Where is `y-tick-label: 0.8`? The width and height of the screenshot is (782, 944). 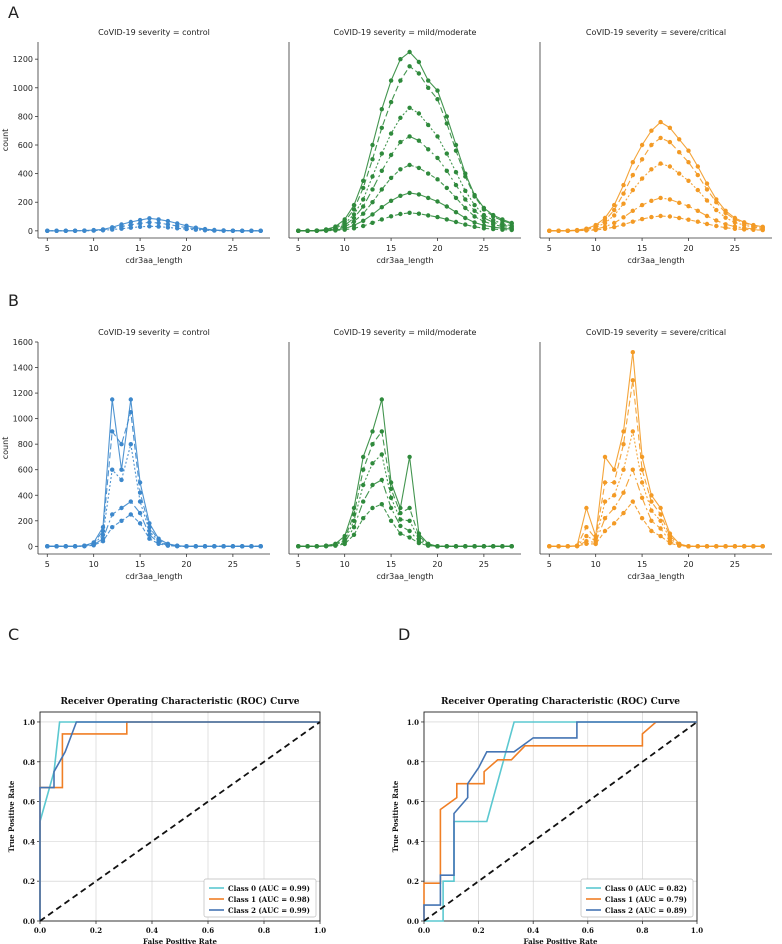
y-tick-label: 0.8 is located at coordinates (29, 762).